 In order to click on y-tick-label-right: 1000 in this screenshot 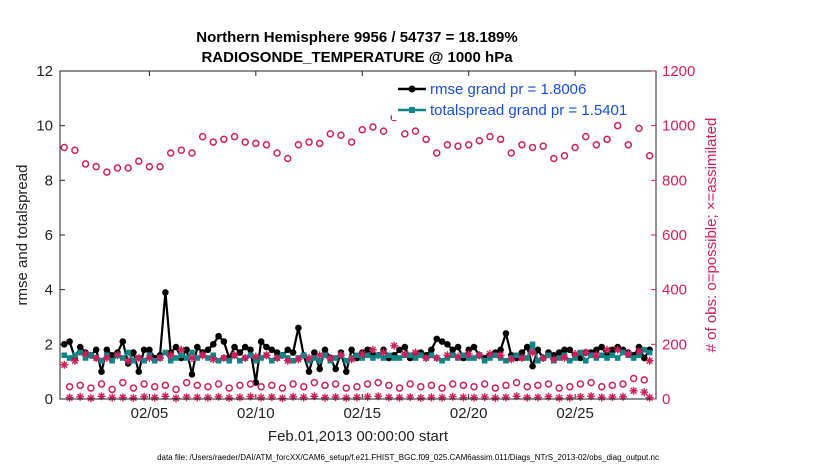, I will do `click(678, 126)`.